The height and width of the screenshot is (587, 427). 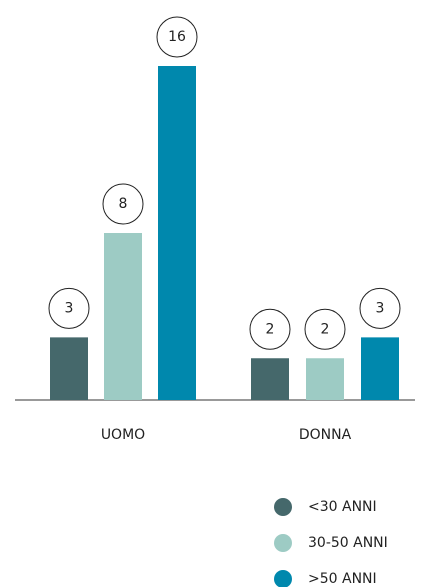 I want to click on legend-label: >50 ANNI, so click(x=342, y=579).